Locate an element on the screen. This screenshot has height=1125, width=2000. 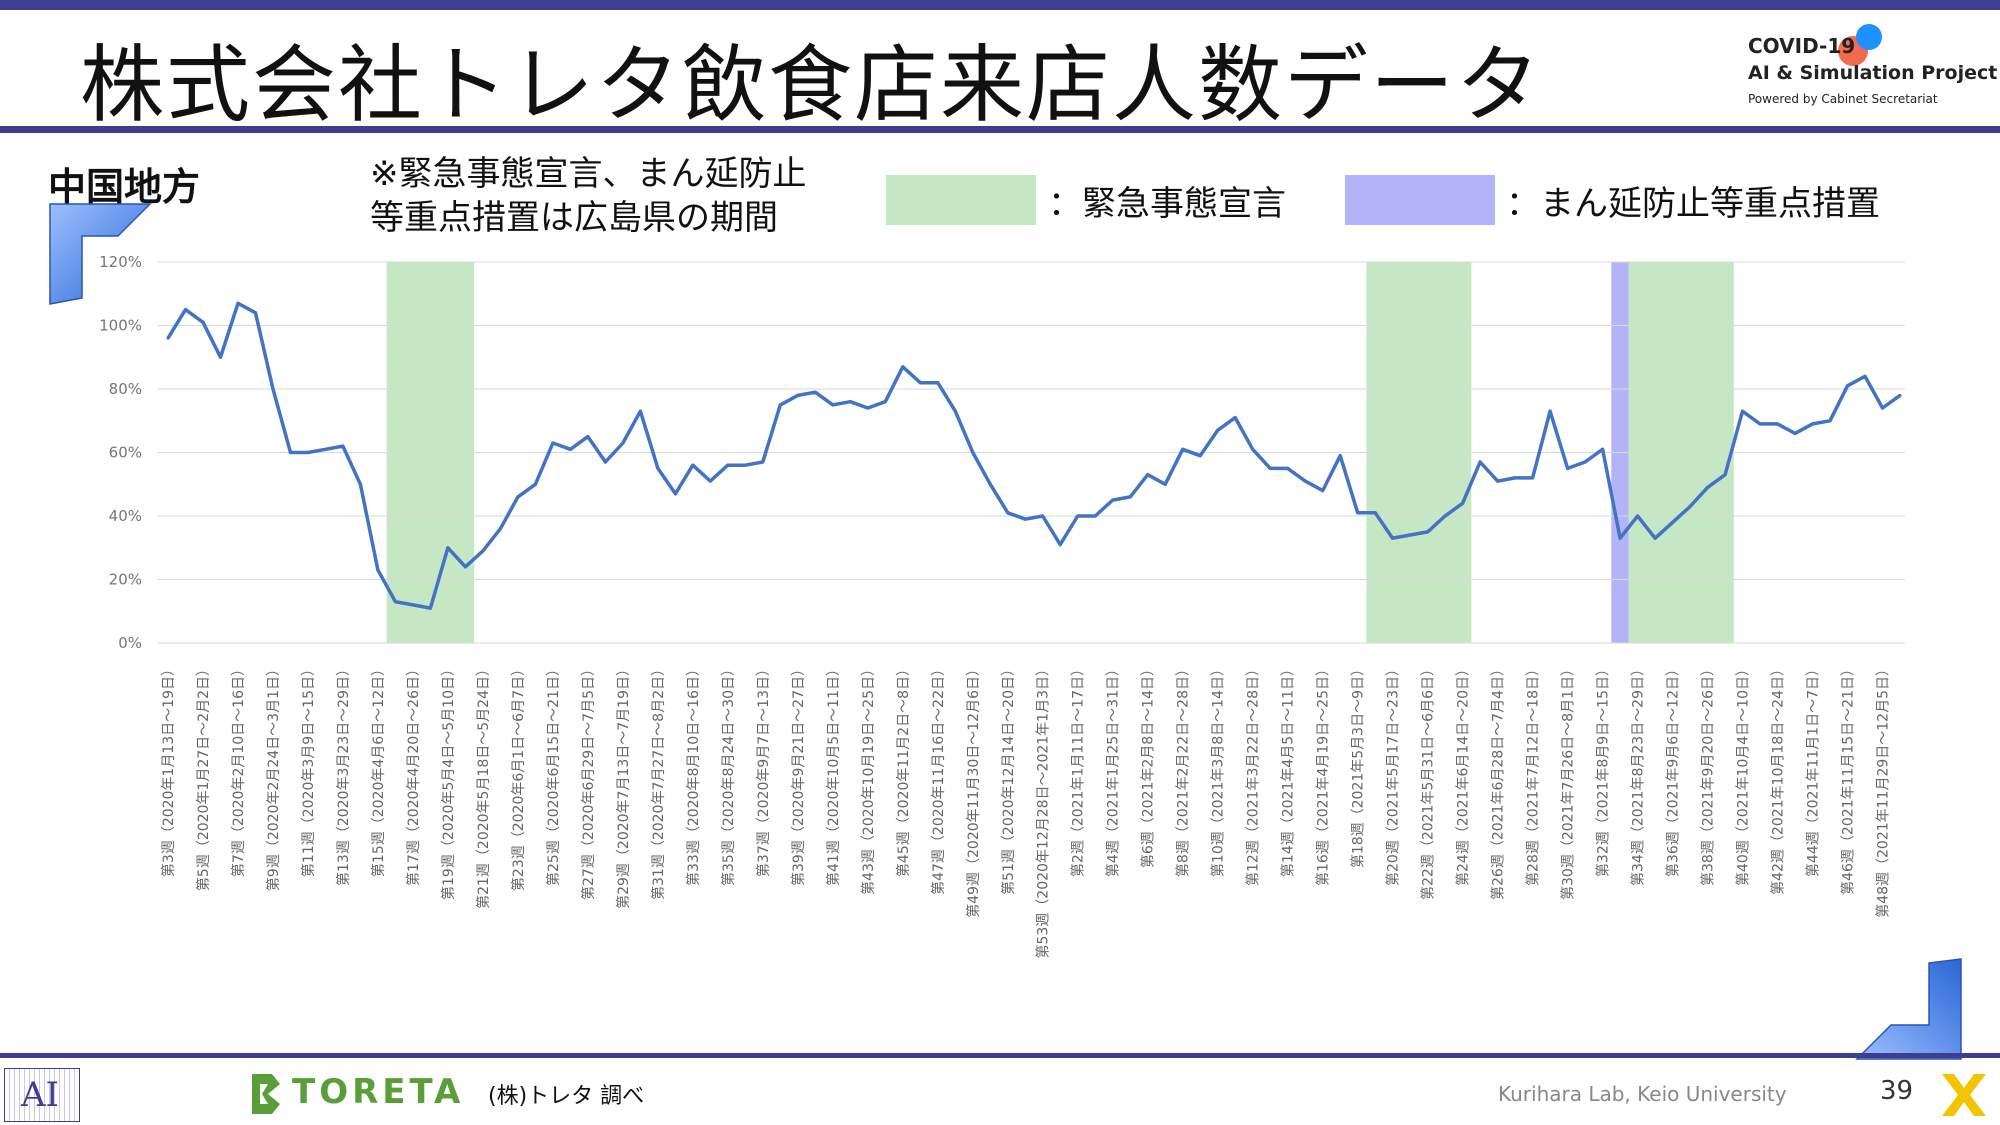
covid-logo-line3: Powered by Cabinet Secretariat is located at coordinates (1843, 99).